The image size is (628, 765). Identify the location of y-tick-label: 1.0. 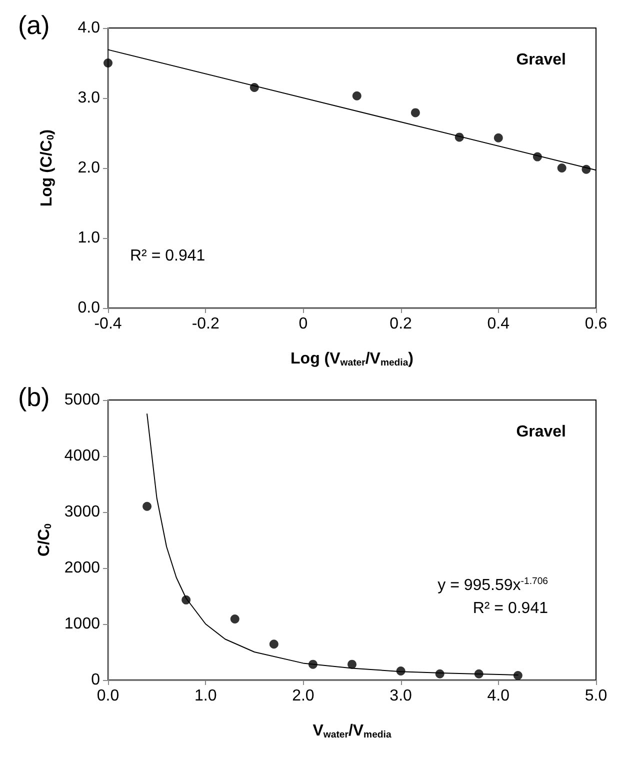
(89, 238).